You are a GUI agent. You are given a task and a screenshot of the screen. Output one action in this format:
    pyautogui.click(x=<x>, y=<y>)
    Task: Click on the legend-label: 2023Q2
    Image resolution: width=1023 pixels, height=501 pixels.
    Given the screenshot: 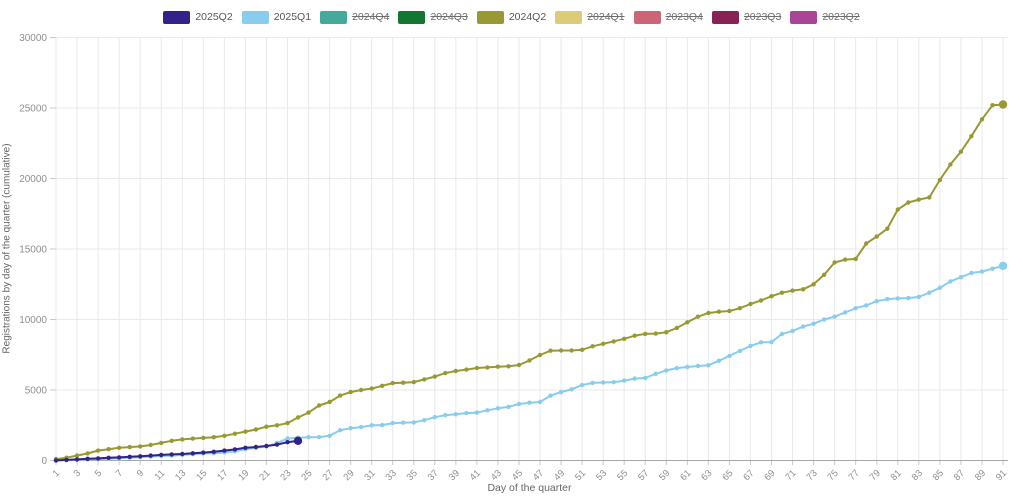 What is the action you would take?
    pyautogui.click(x=841, y=17)
    